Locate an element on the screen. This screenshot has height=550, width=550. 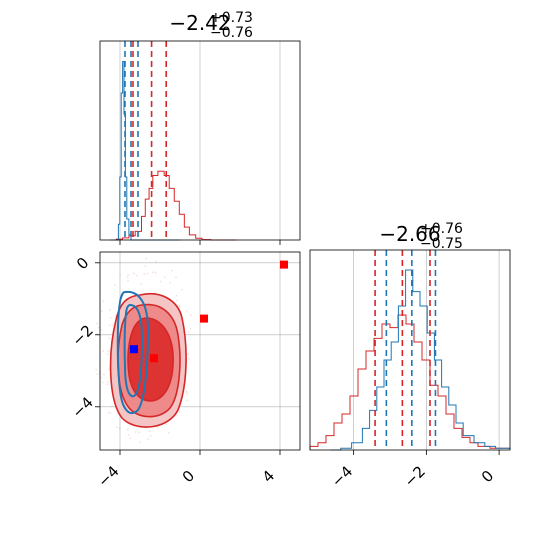
histogram-title-y: −2.66 is located at coordinates (409, 234).